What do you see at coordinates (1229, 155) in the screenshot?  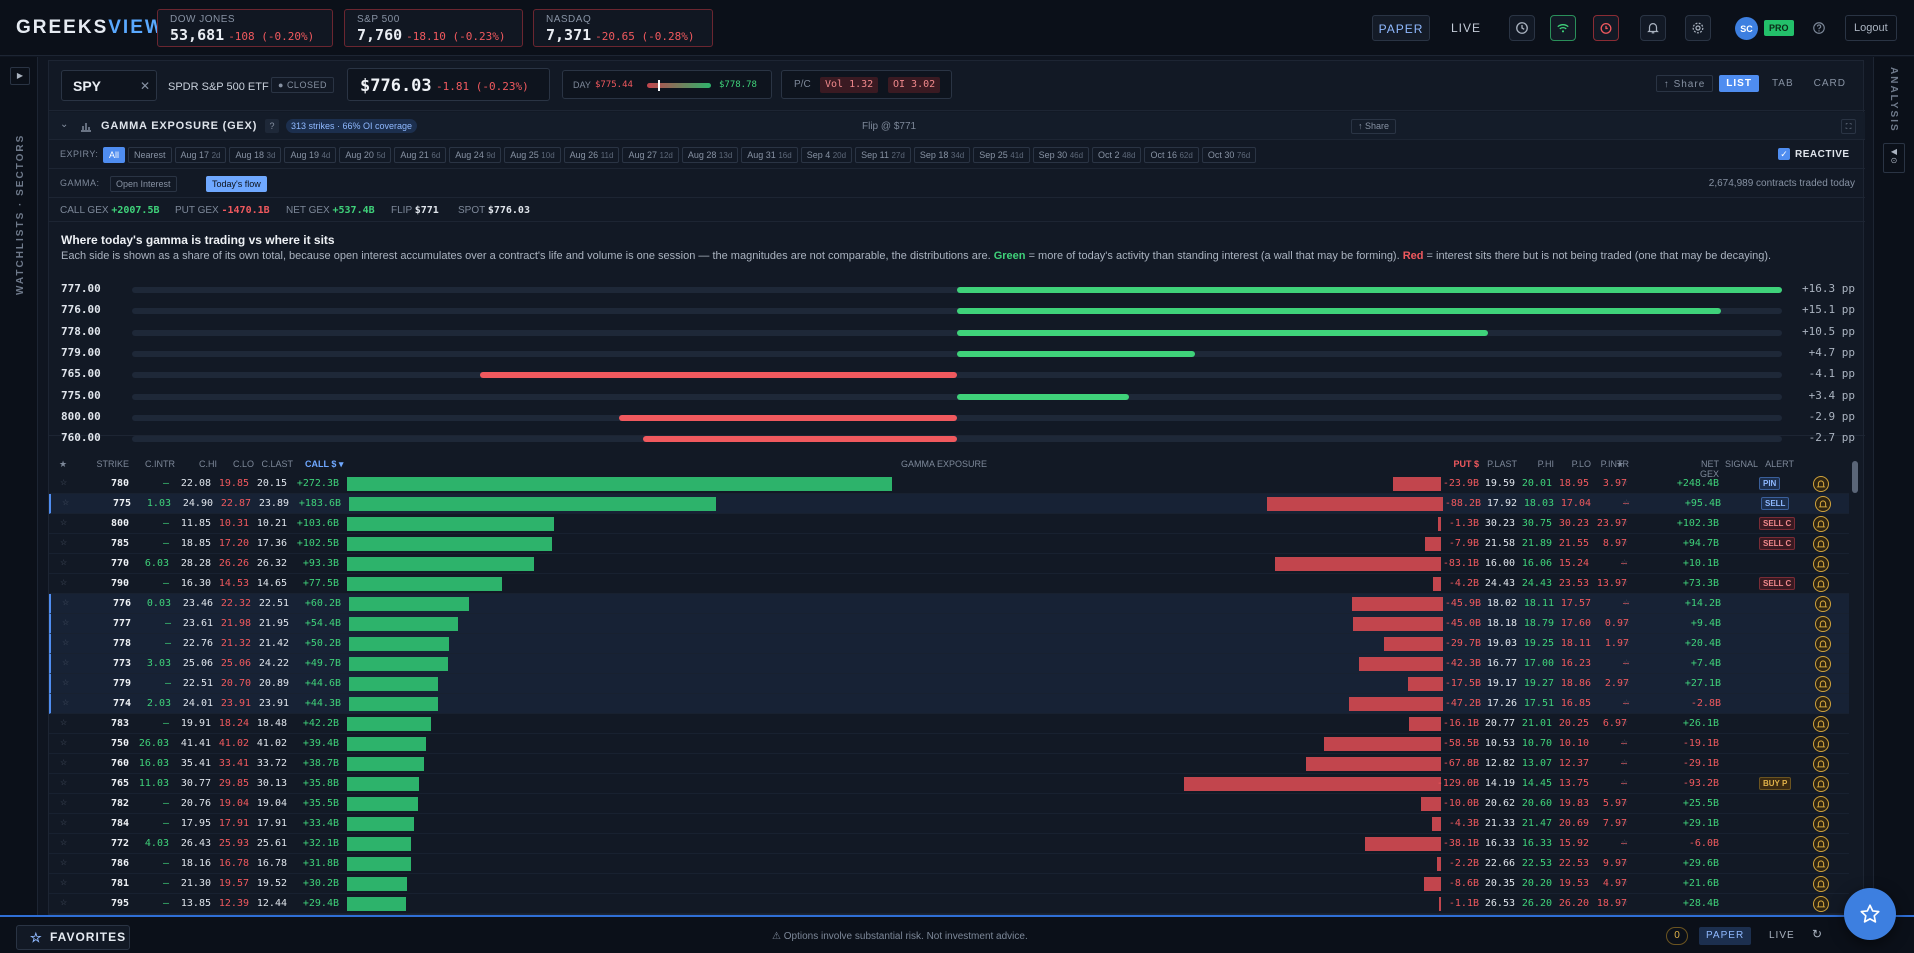 I see `expiry-chip: Oct 30 76d` at bounding box center [1229, 155].